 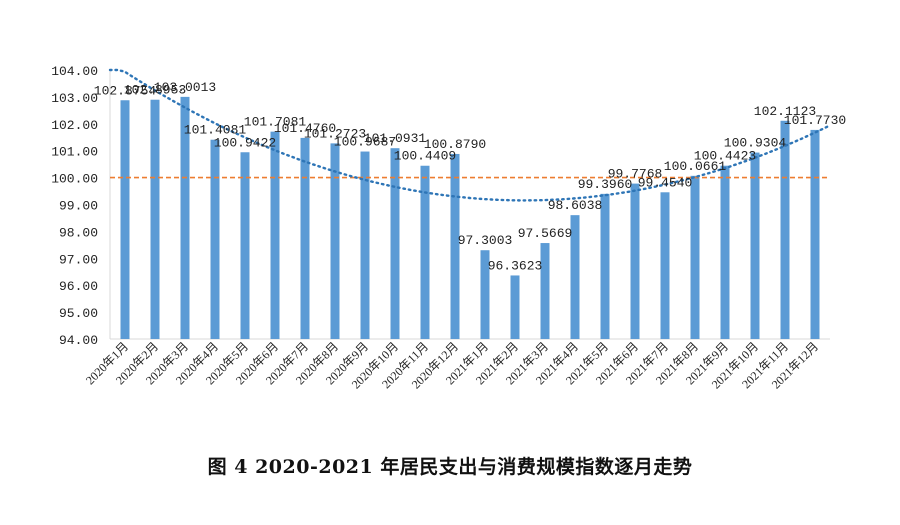 I want to click on chart-title: 图 4 2020-2021 年居民支出与消费规模指数逐月走势, so click(x=450, y=467).